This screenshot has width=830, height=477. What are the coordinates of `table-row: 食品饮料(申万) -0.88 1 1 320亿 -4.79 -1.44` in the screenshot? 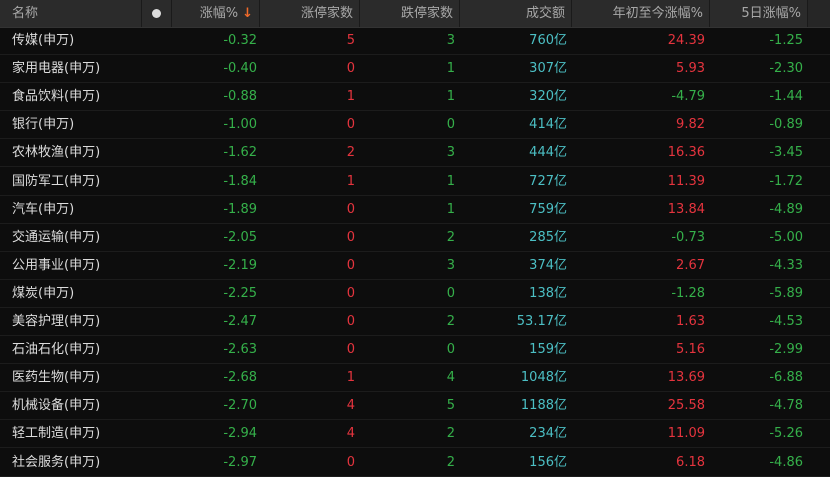 It's located at (415, 97).